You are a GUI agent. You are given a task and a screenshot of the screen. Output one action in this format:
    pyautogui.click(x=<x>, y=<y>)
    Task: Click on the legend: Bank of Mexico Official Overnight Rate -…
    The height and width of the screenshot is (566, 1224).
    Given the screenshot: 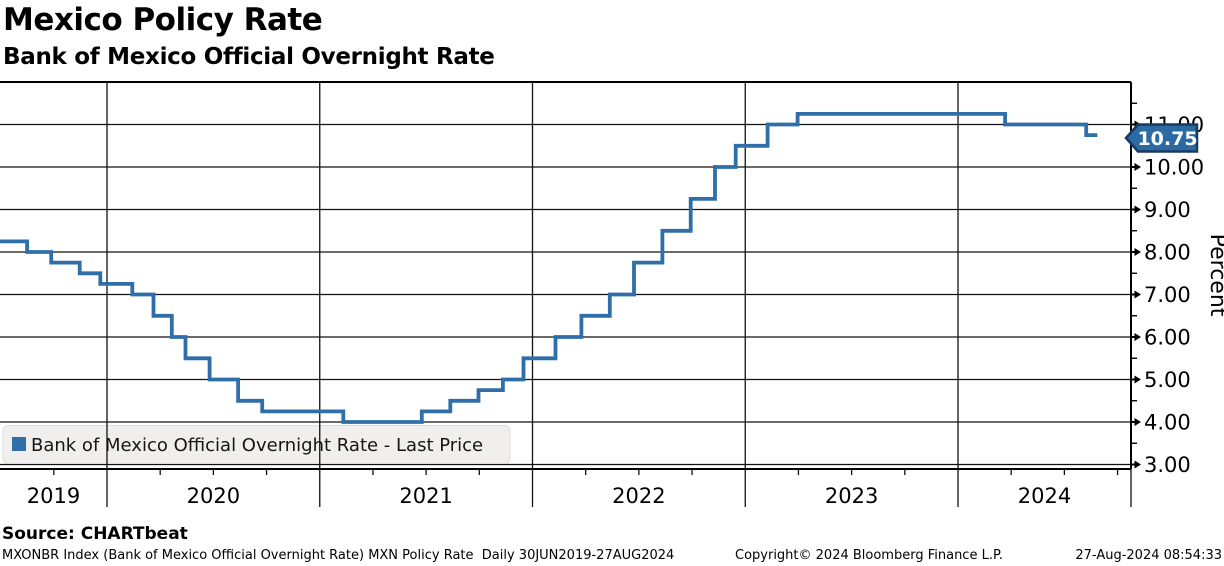 What is the action you would take?
    pyautogui.click(x=256, y=444)
    